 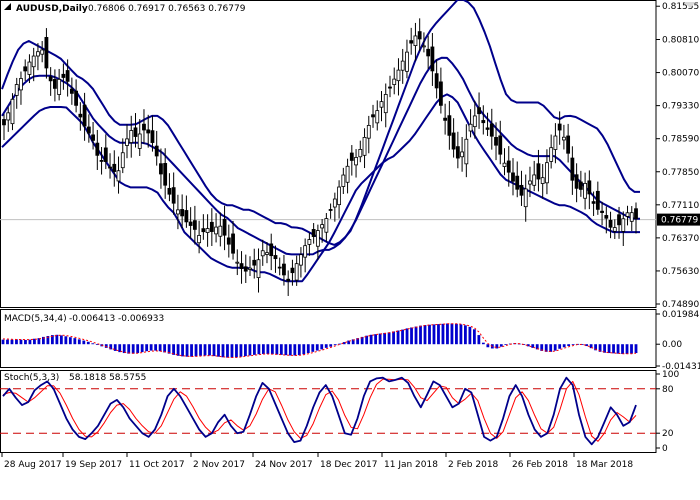 I want to click on stoch-tick-label: 80, so click(x=668, y=390).